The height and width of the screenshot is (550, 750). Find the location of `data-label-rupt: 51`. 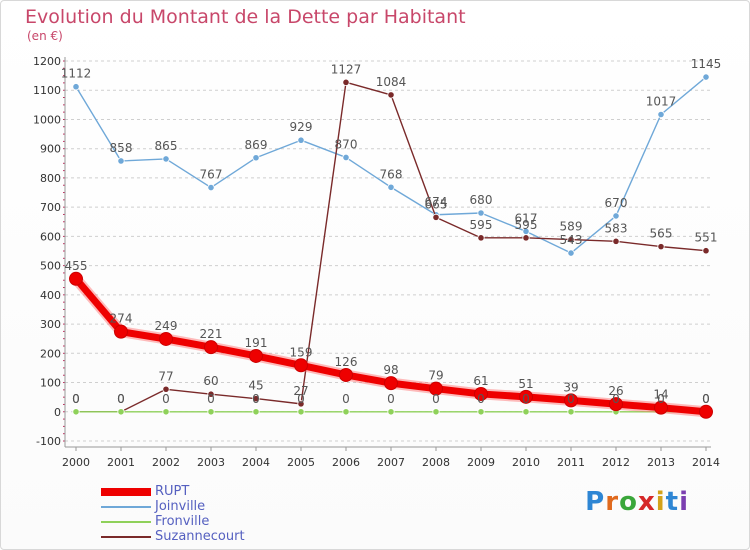

data-label-rupt: 51 is located at coordinates (525, 384).